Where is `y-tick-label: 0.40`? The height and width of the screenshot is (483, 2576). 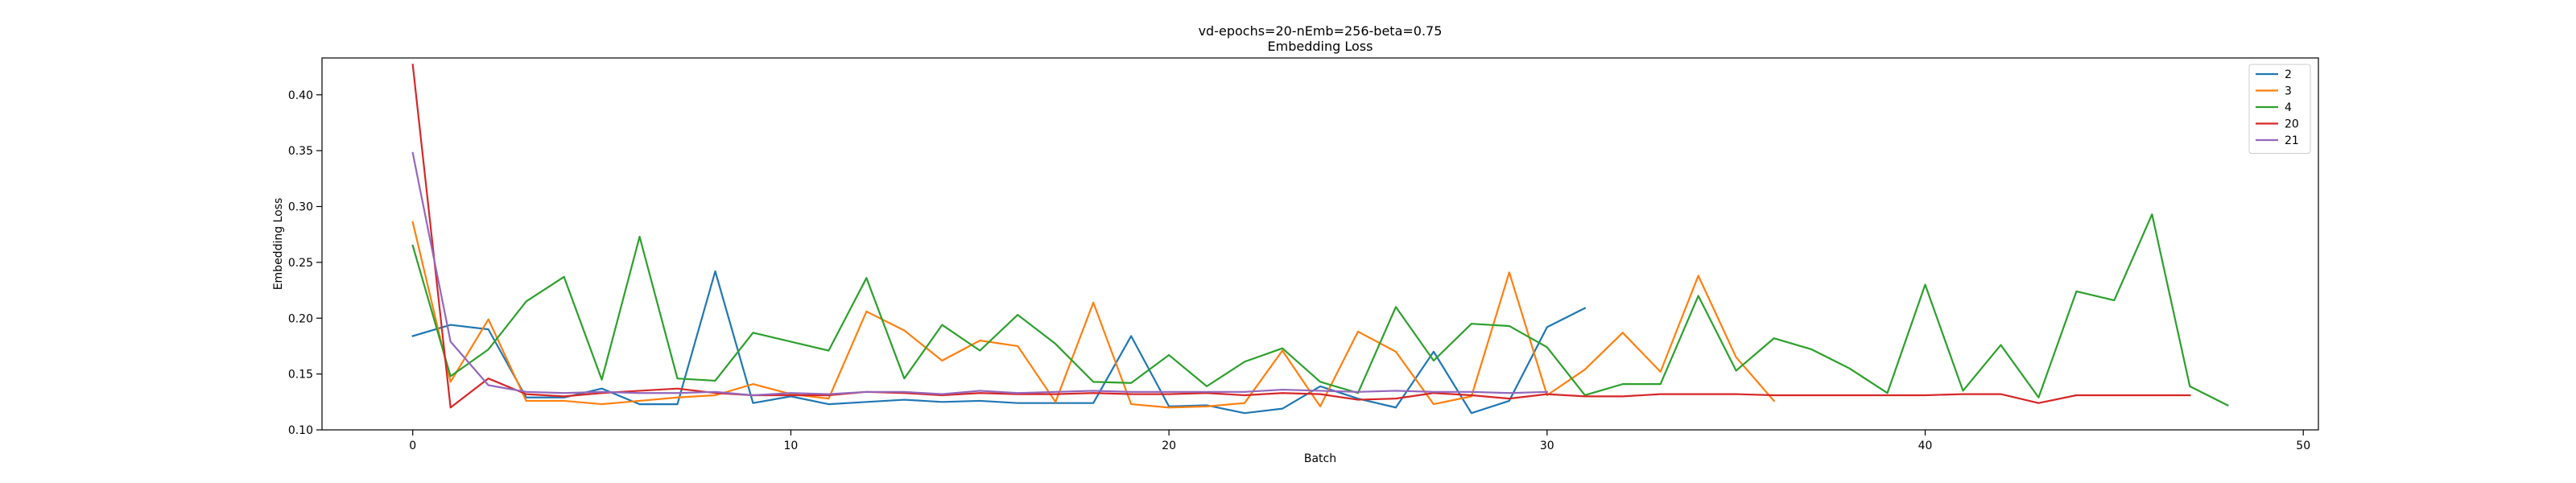 y-tick-label: 0.40 is located at coordinates (300, 95).